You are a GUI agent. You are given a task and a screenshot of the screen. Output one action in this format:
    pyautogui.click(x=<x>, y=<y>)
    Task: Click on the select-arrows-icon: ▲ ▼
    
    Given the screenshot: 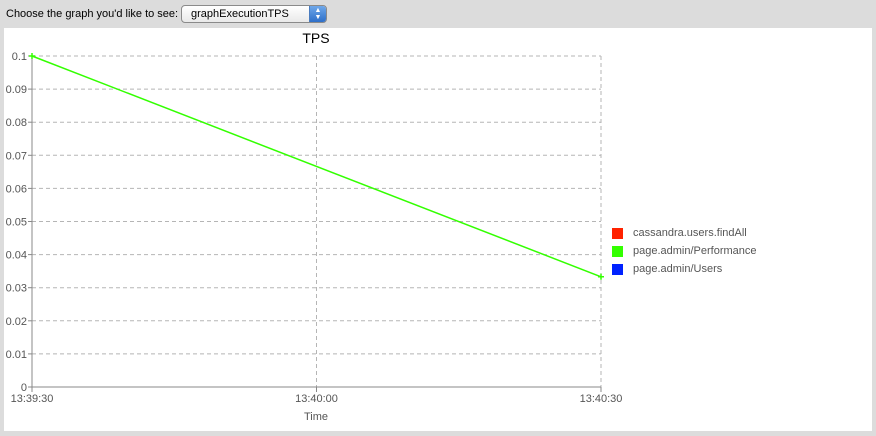 What is the action you would take?
    pyautogui.click(x=317, y=14)
    